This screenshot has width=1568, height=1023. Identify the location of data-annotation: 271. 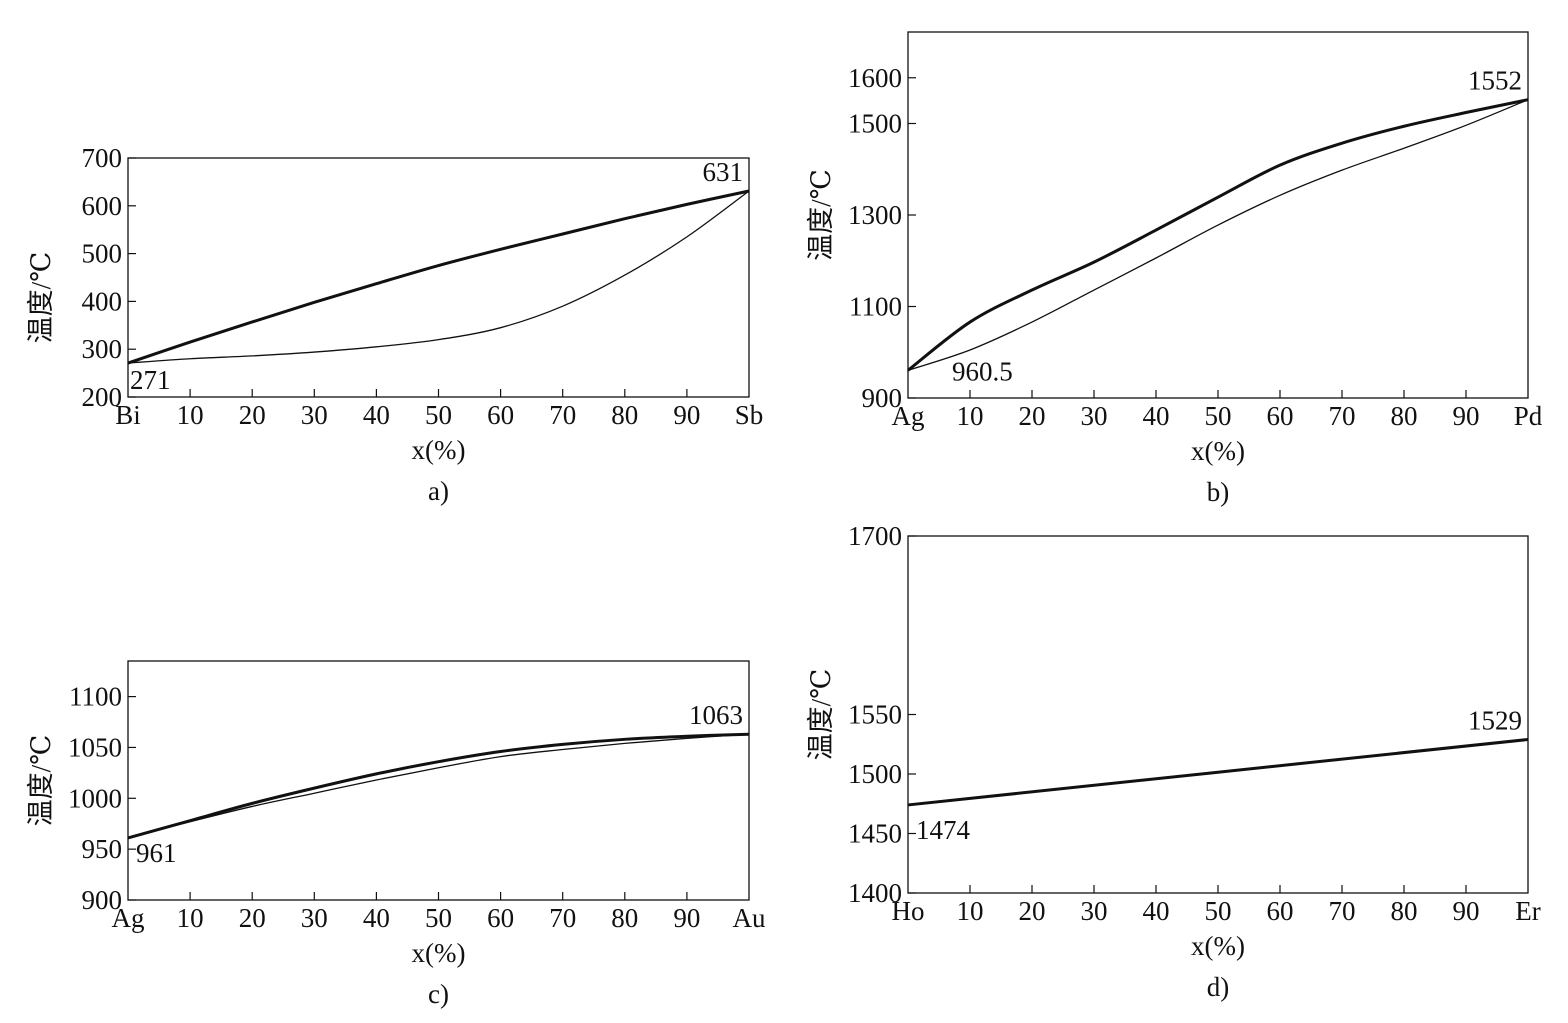
(150, 380).